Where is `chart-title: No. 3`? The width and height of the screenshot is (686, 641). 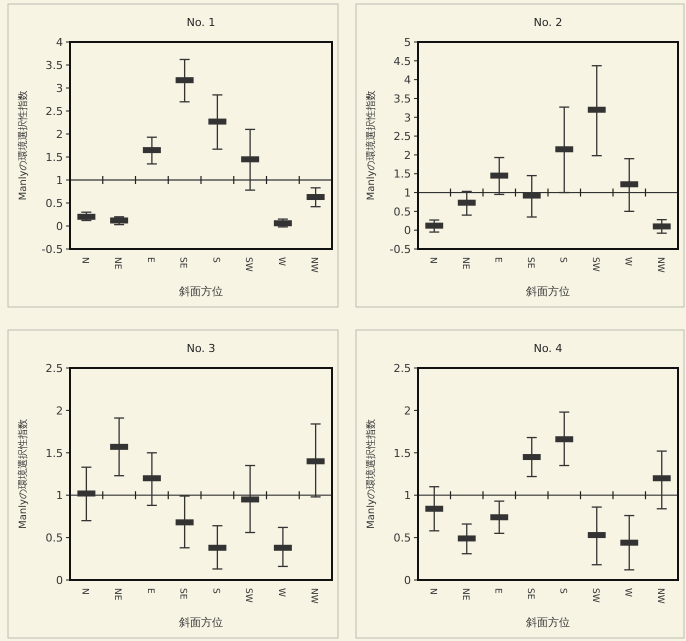
chart-title: No. 3 is located at coordinates (201, 348).